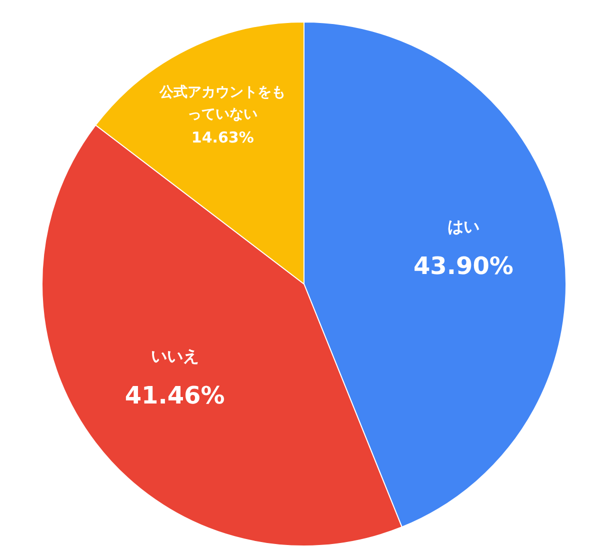  Describe the element at coordinates (463, 266) in the screenshot. I see `data-label: 43.90%` at that location.